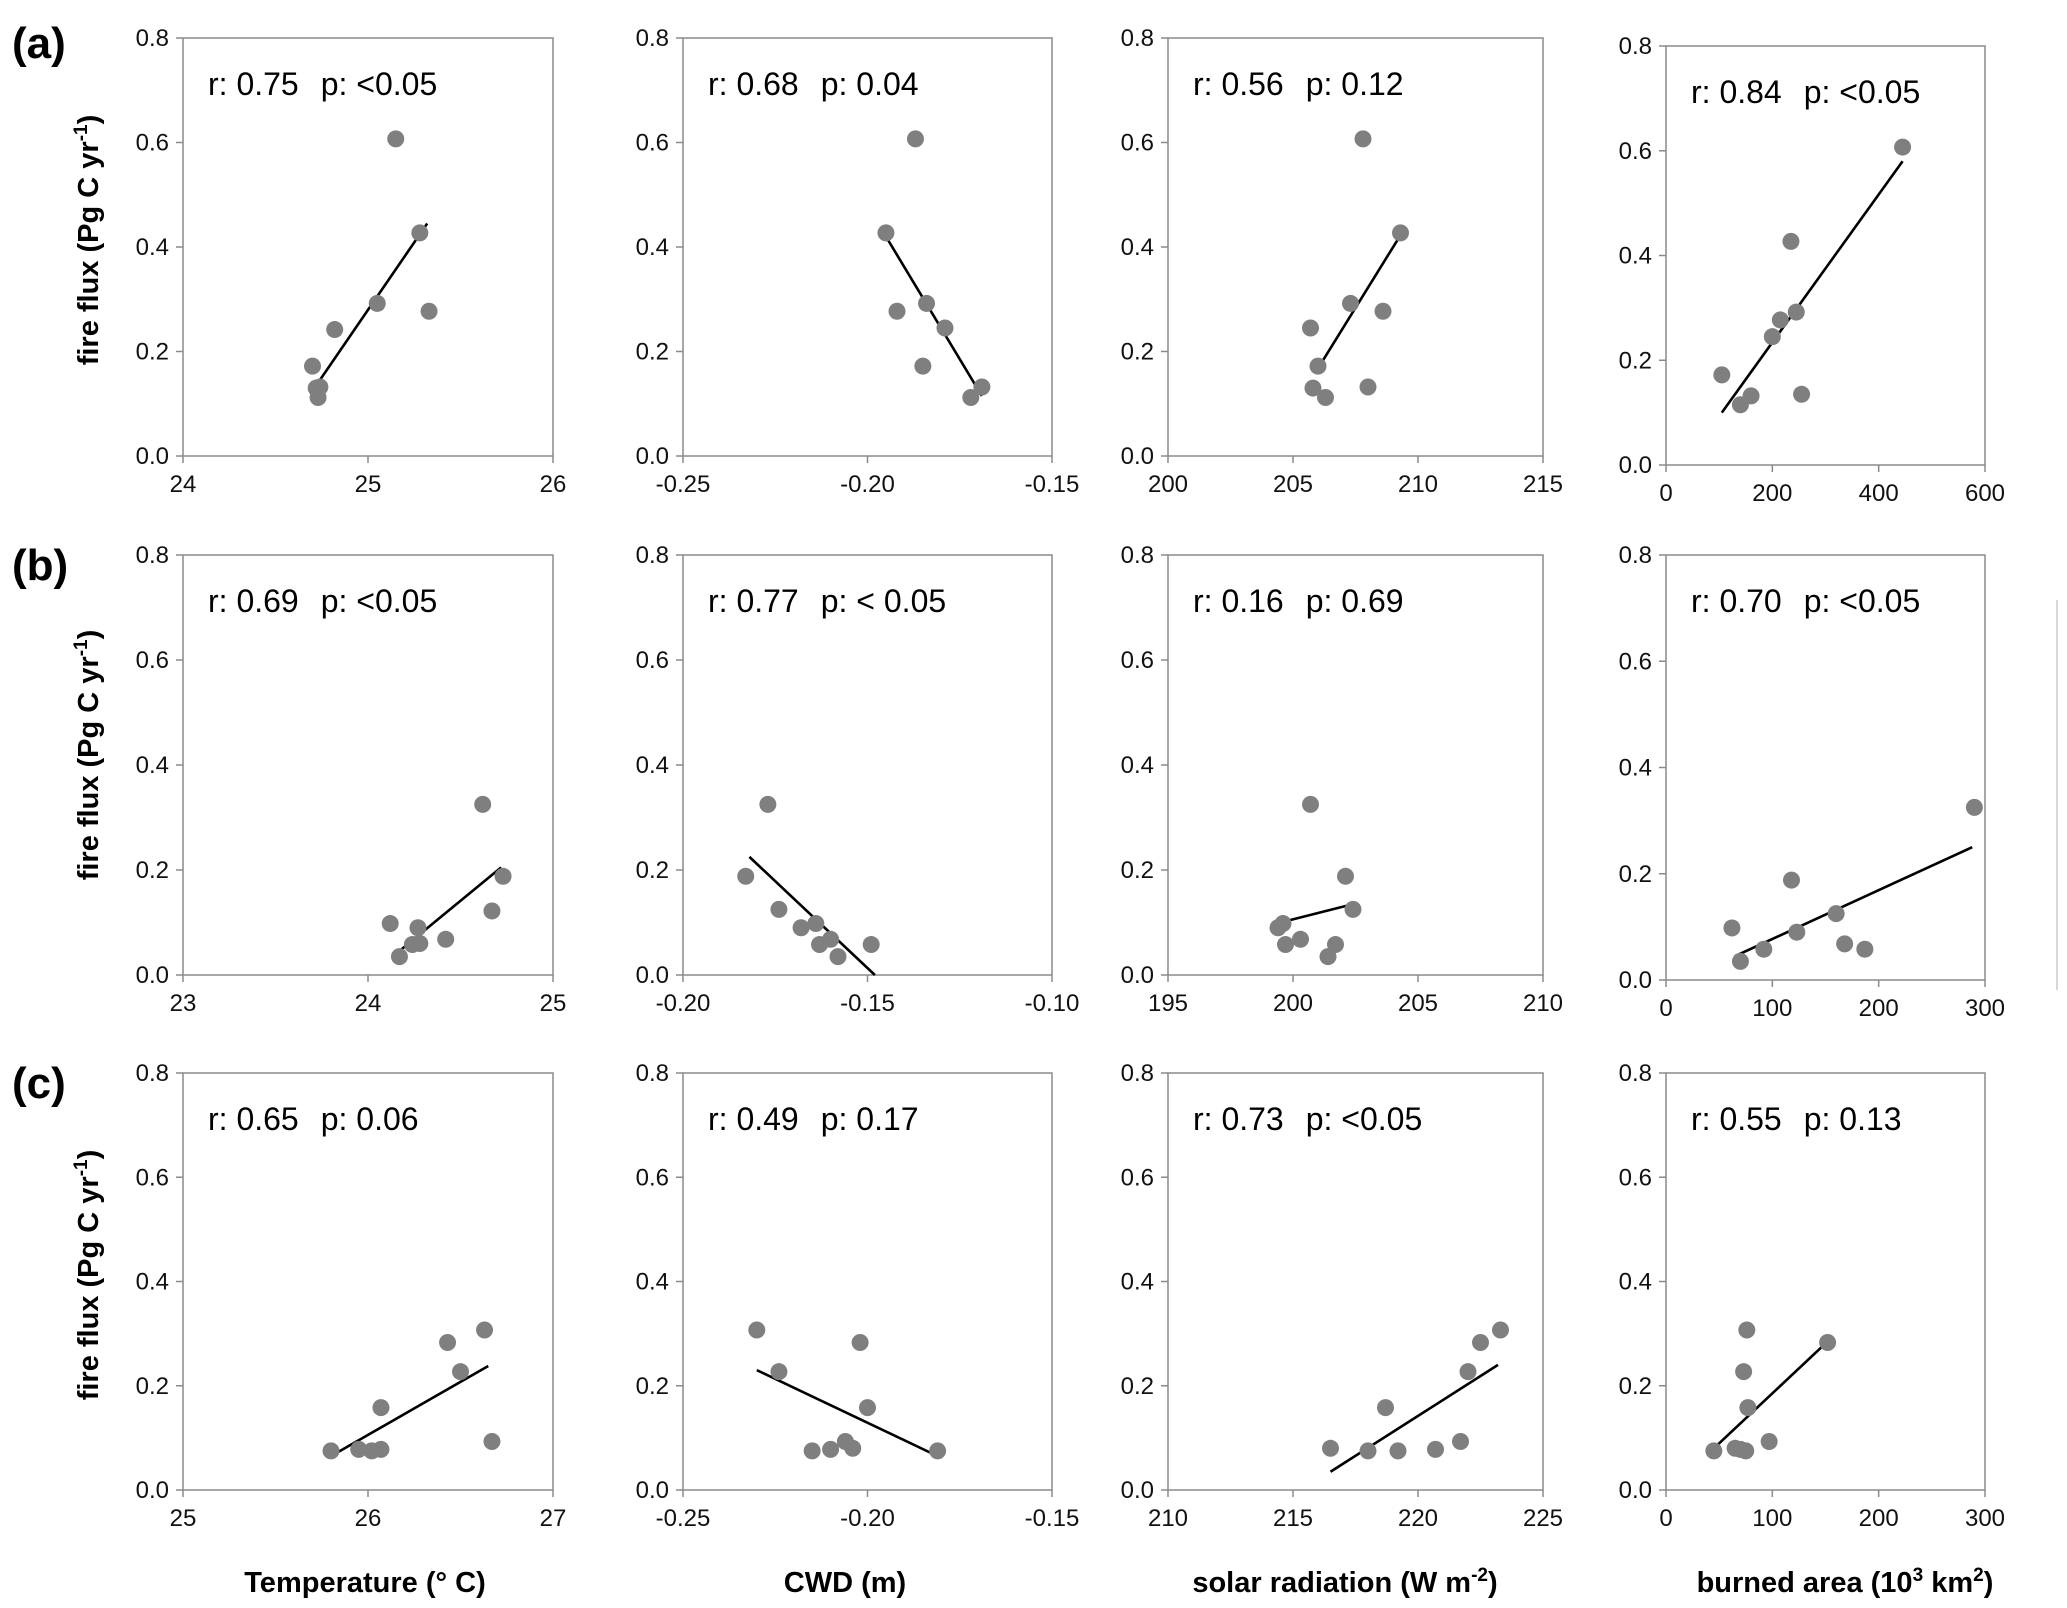 This screenshot has width=2067, height=1608. Describe the element at coordinates (845, 1583) in the screenshot. I see `x-label-text: CWD (m)` at that location.